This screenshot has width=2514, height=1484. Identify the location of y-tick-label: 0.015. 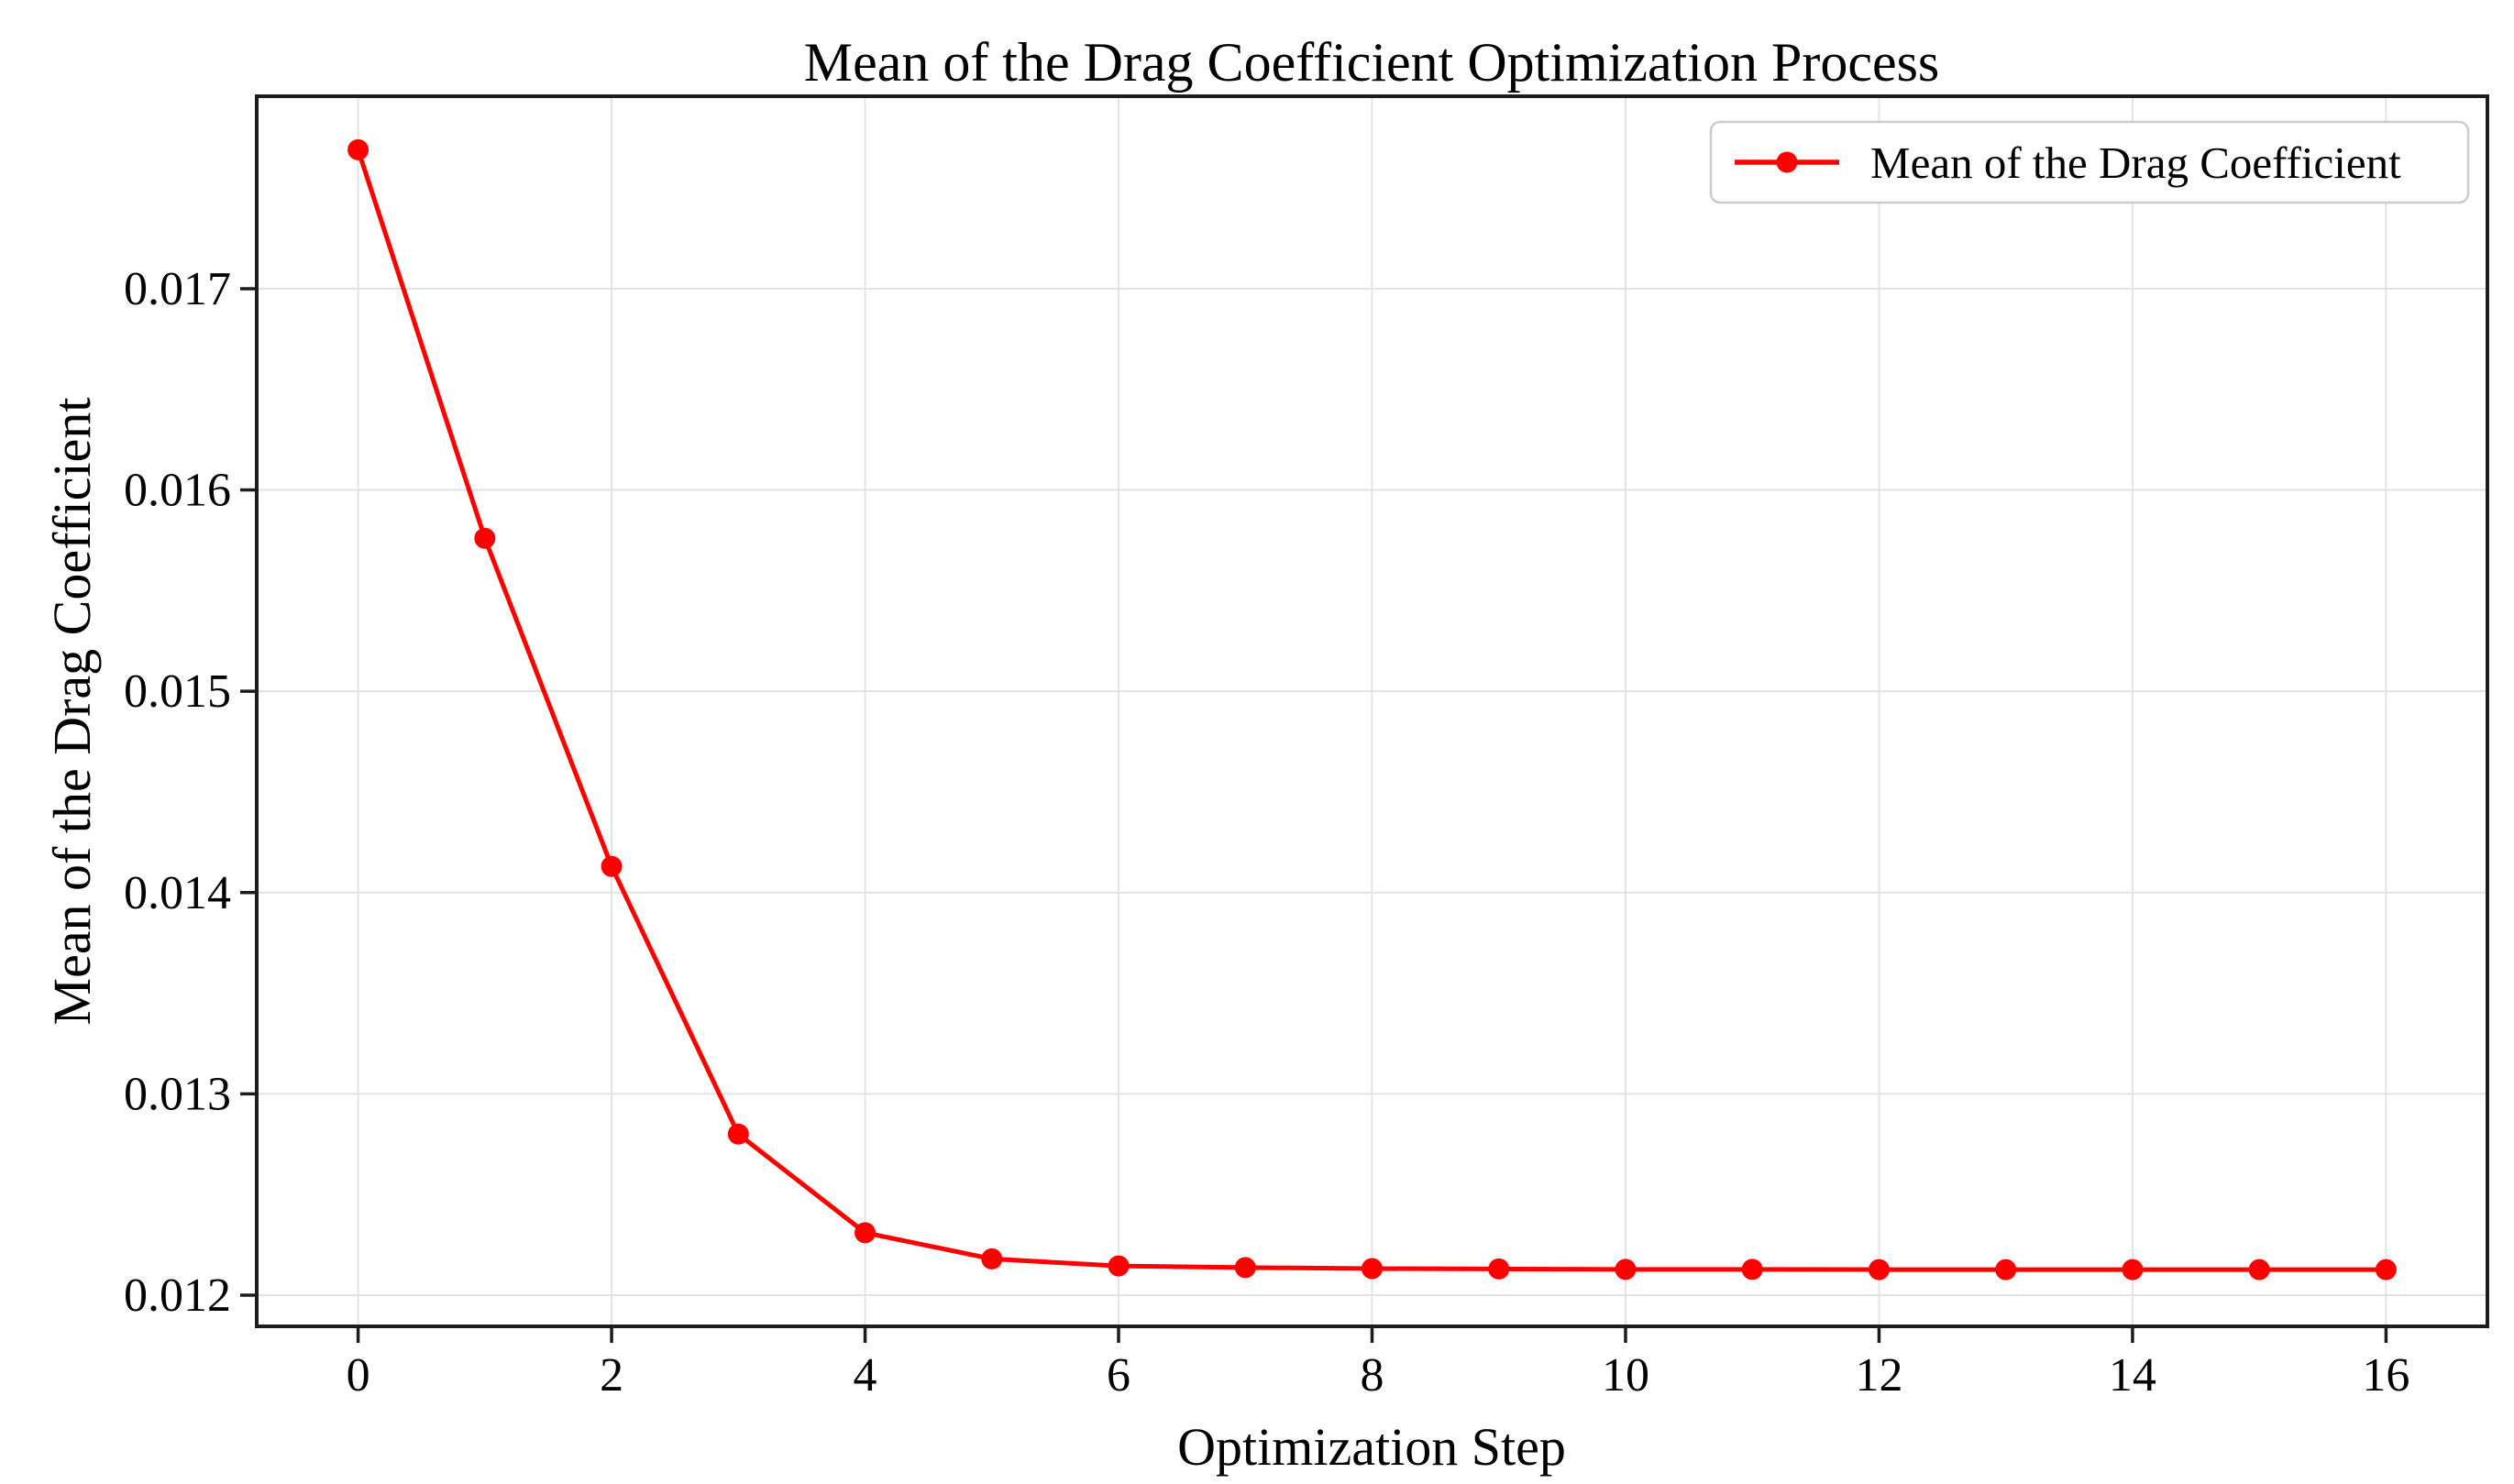
(178, 691).